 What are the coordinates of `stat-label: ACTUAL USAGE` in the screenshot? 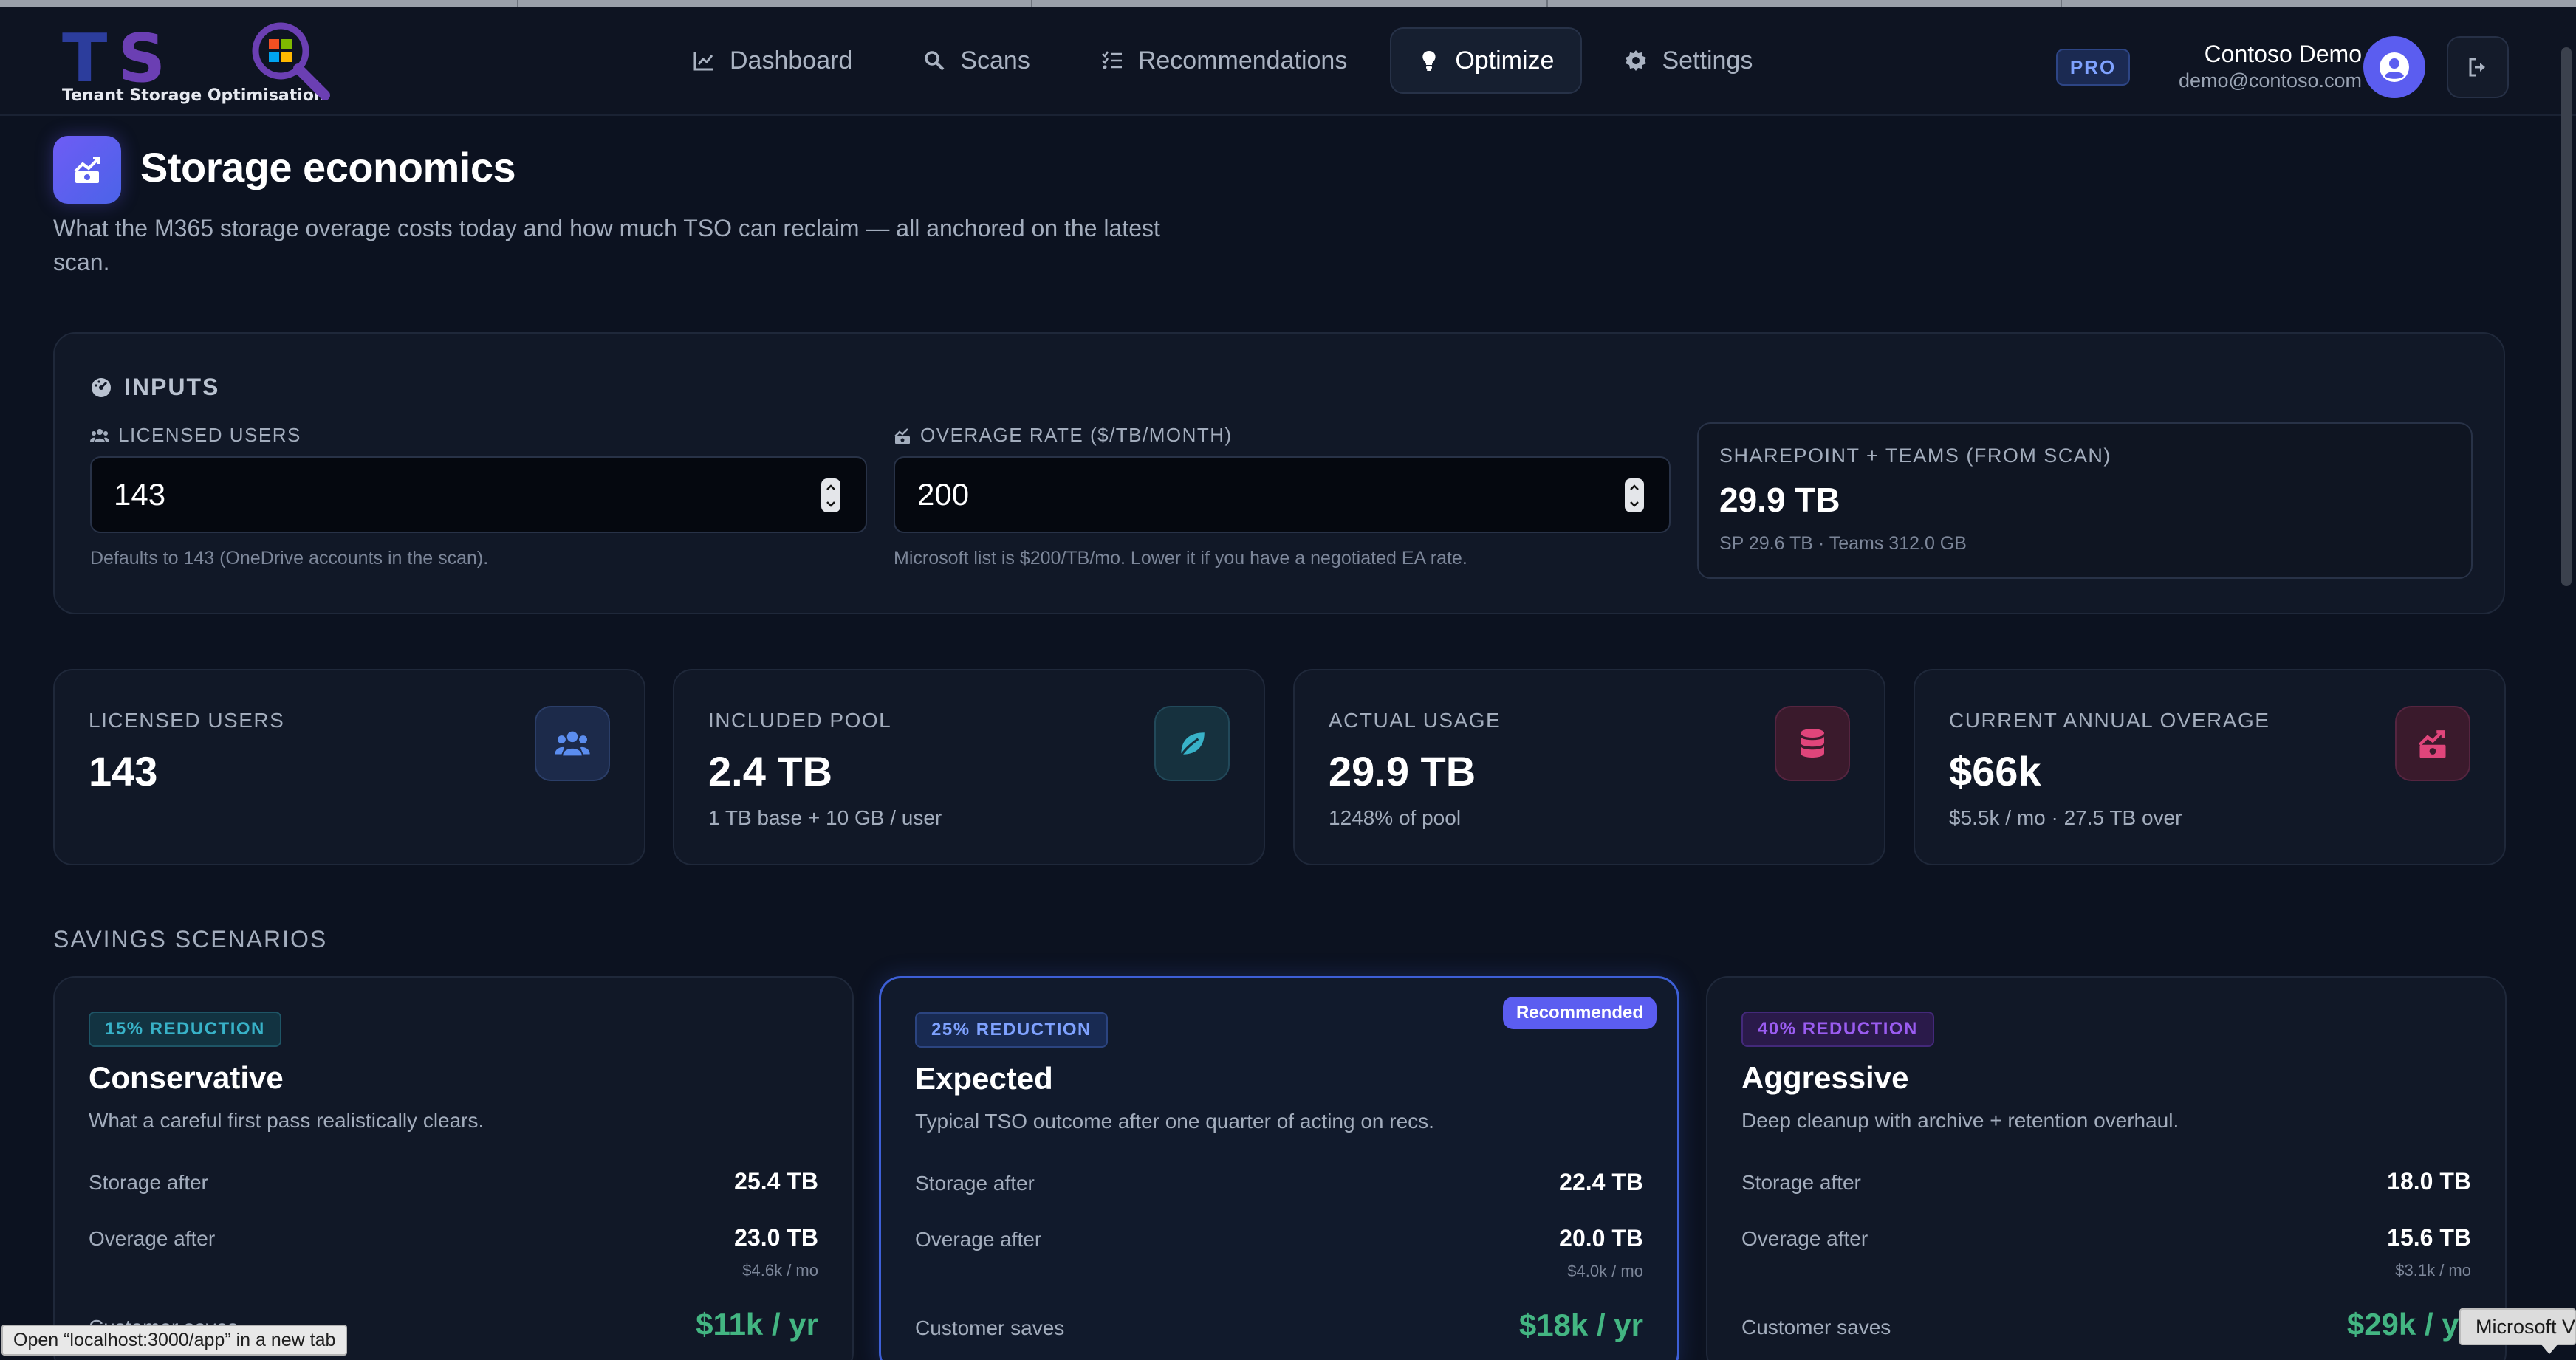 It's located at (1415, 720).